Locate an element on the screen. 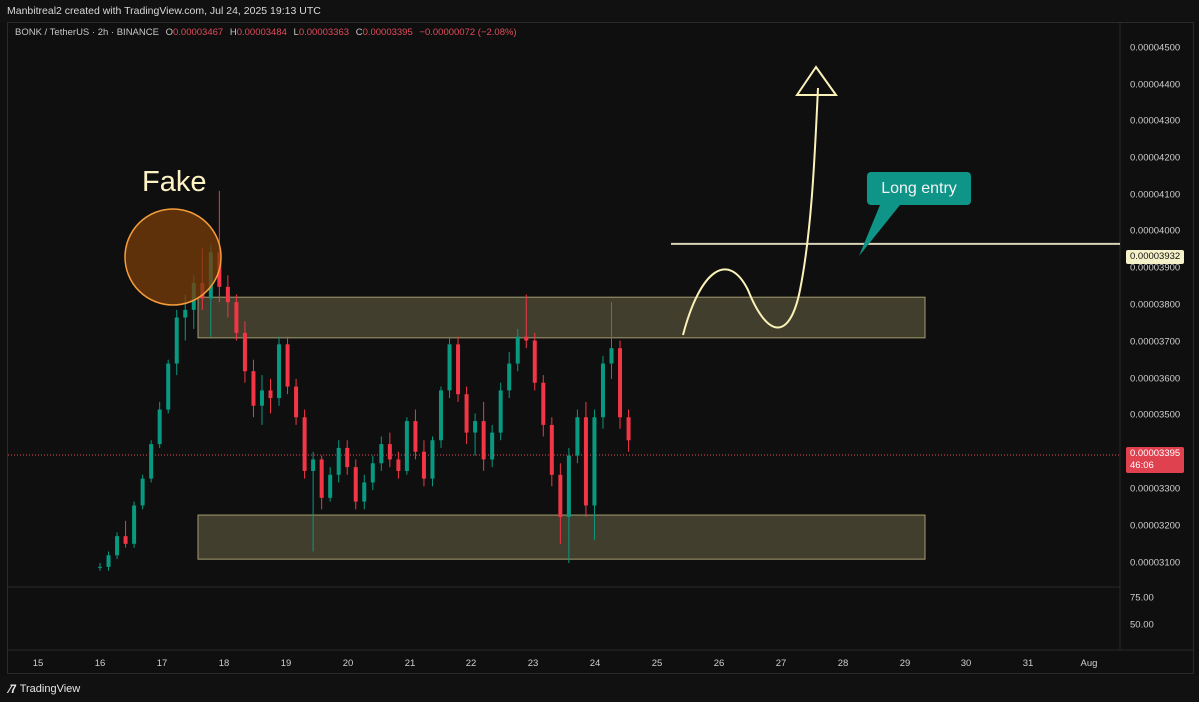  time-tick: 21 is located at coordinates (410, 663).